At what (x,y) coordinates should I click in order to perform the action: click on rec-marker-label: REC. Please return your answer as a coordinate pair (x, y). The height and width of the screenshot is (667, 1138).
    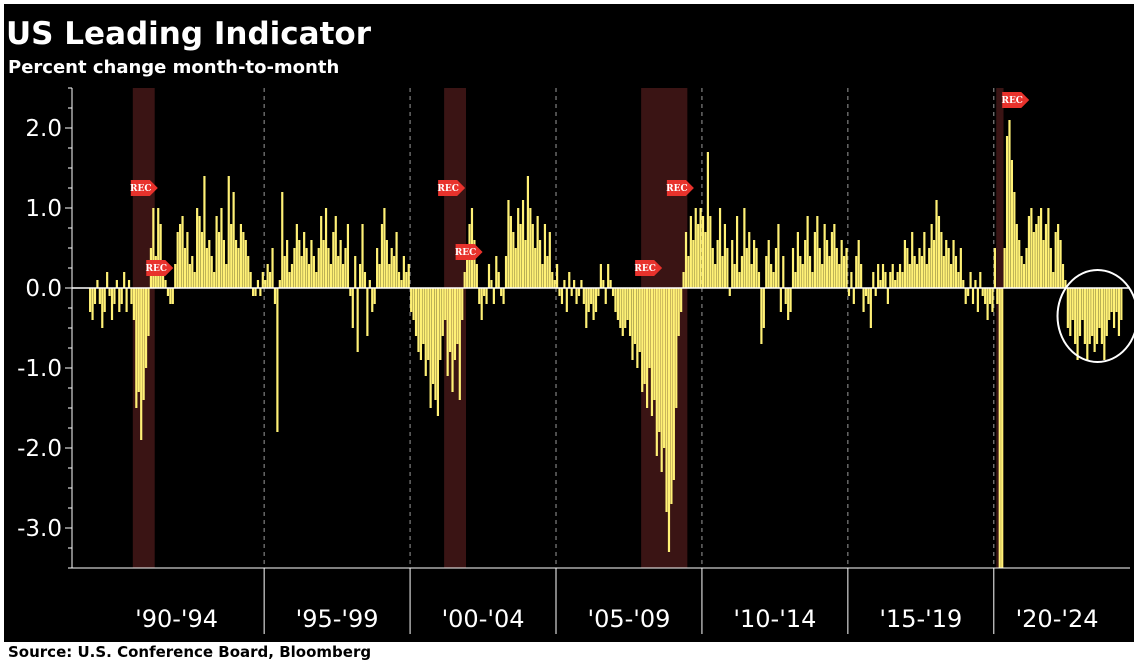
    Looking at the image, I should click on (448, 189).